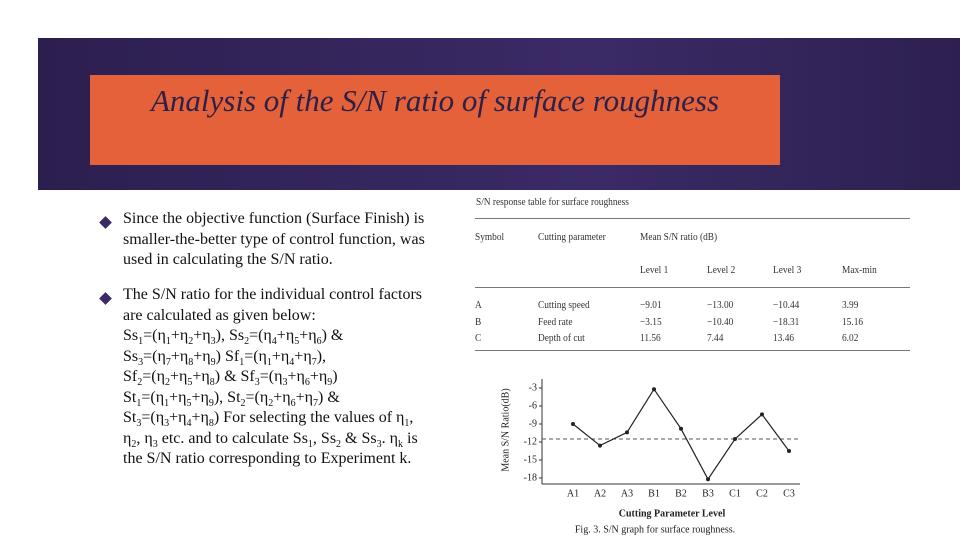 This screenshot has width=960, height=540. Describe the element at coordinates (561, 338) in the screenshot. I see `table-cell: Depth of cut` at that location.